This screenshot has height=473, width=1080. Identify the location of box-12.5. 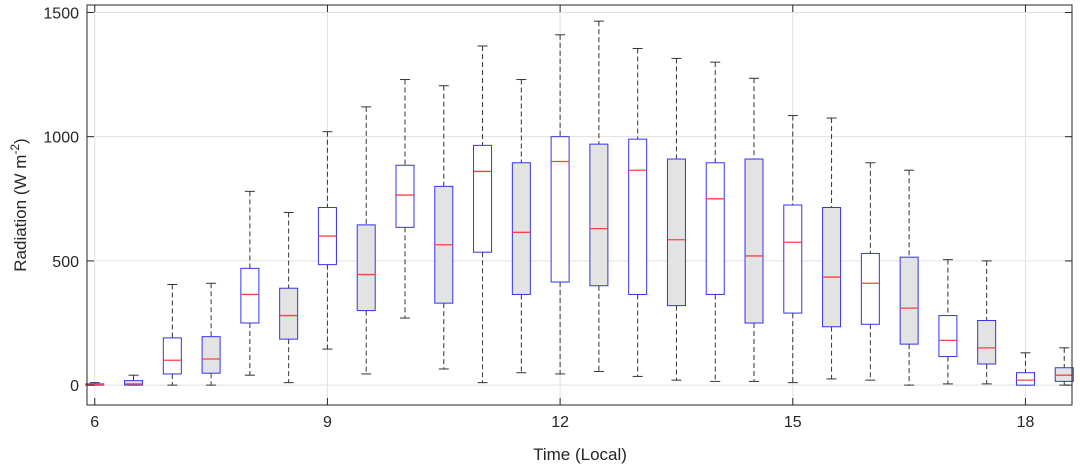
(599, 196).